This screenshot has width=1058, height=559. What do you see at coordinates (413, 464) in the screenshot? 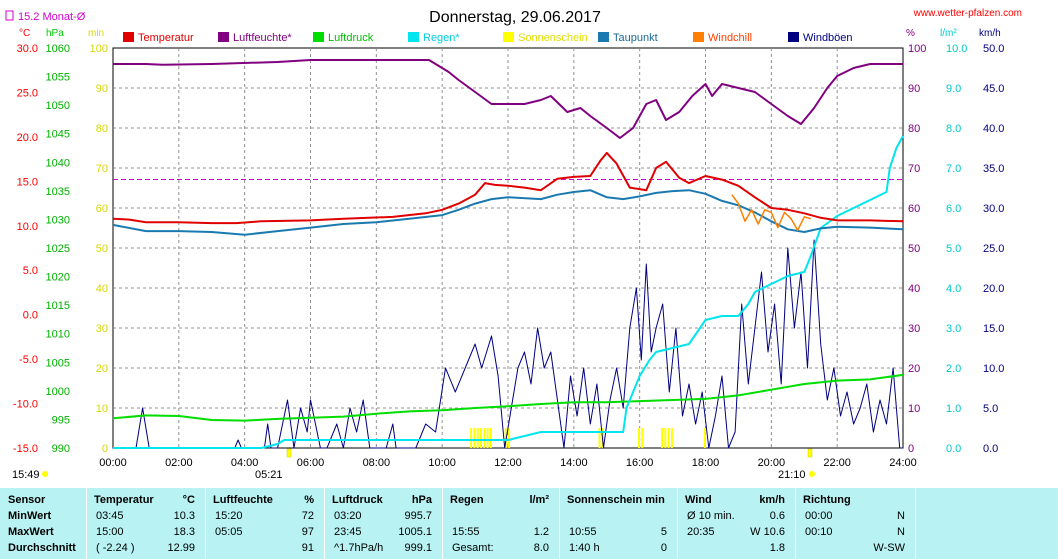
I see `sun-markers: 05:21 21:10 15:49` at bounding box center [413, 464].